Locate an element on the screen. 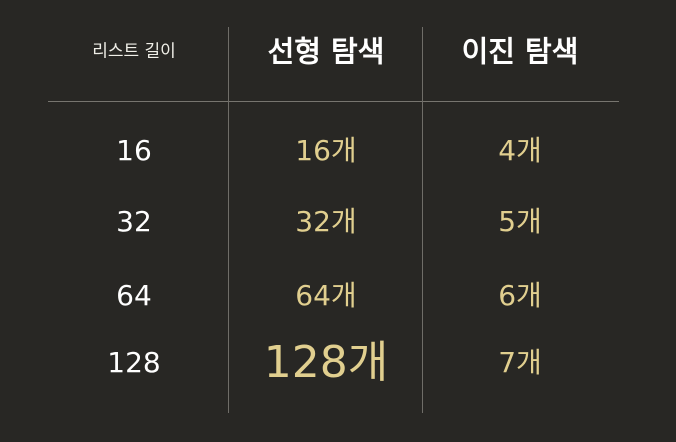 The width and height of the screenshot is (676, 442). row-2-length: 32 is located at coordinates (134, 221).